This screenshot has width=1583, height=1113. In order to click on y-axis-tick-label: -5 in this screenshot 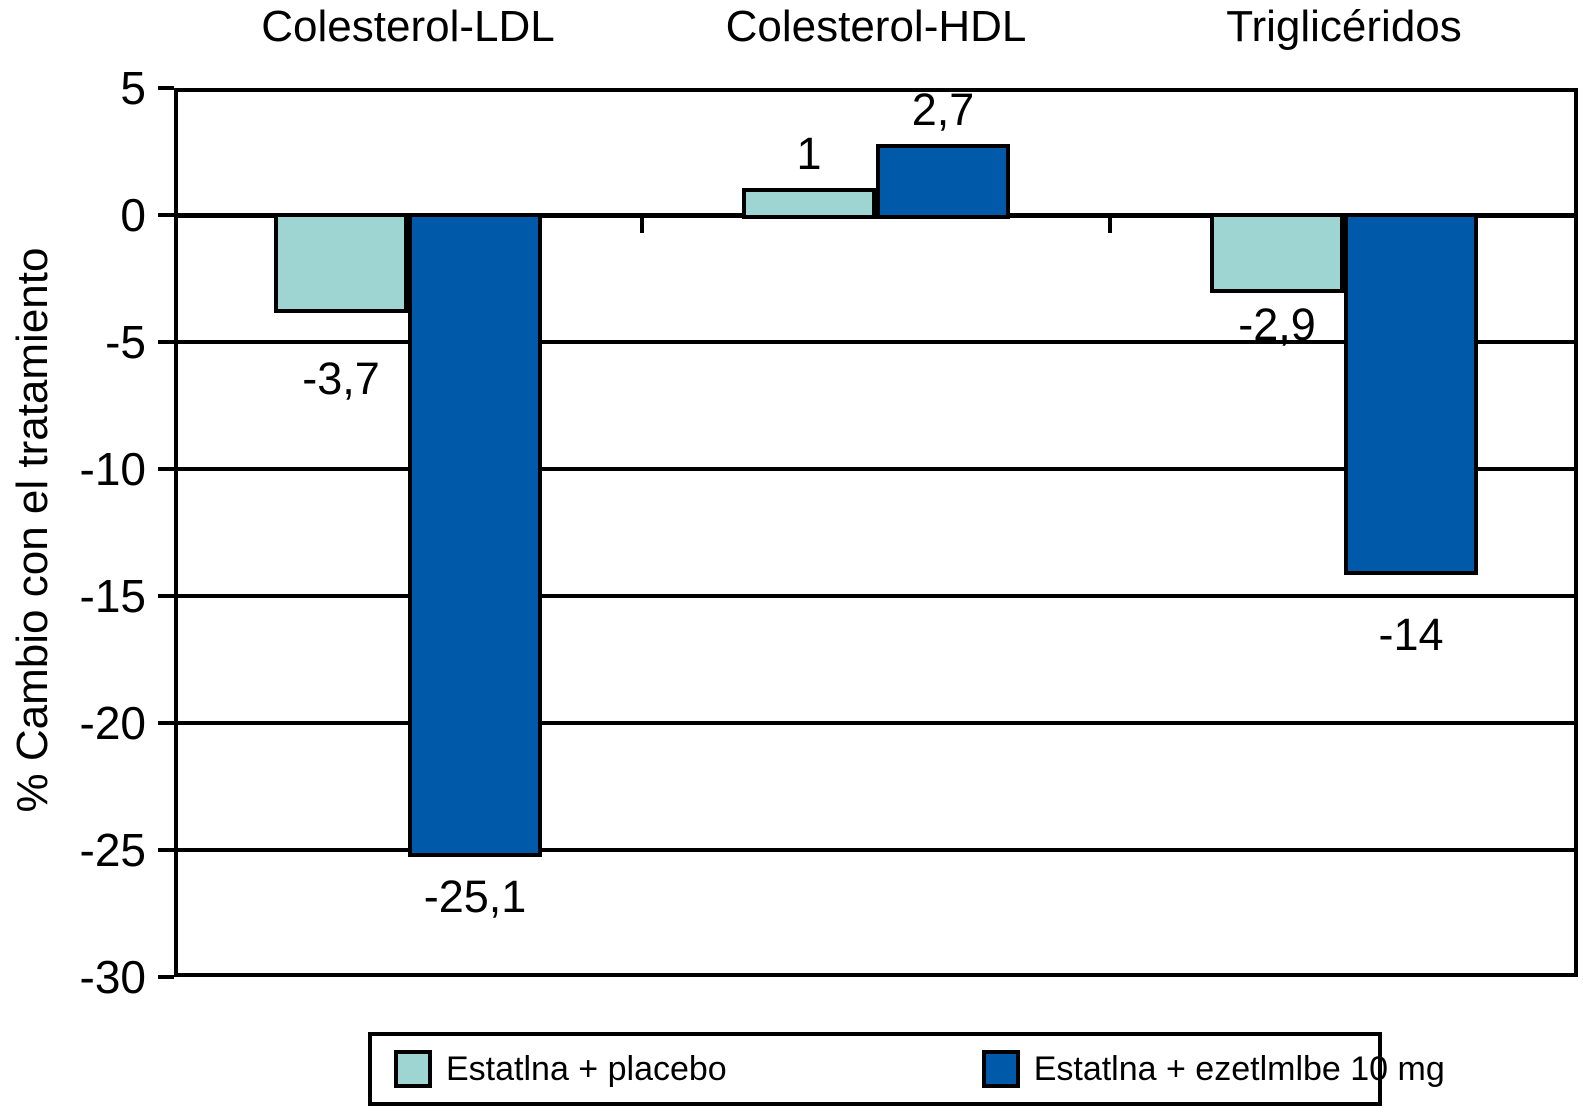, I will do `click(125, 342)`.